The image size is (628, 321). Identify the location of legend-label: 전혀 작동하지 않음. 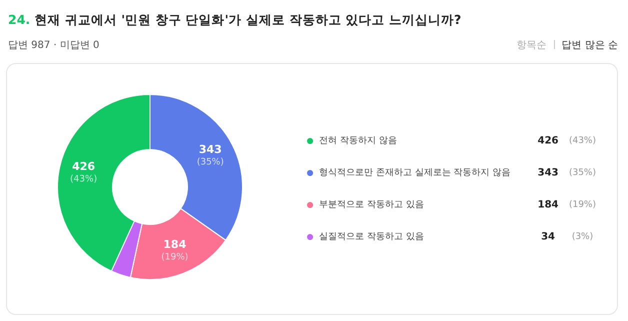
(358, 141).